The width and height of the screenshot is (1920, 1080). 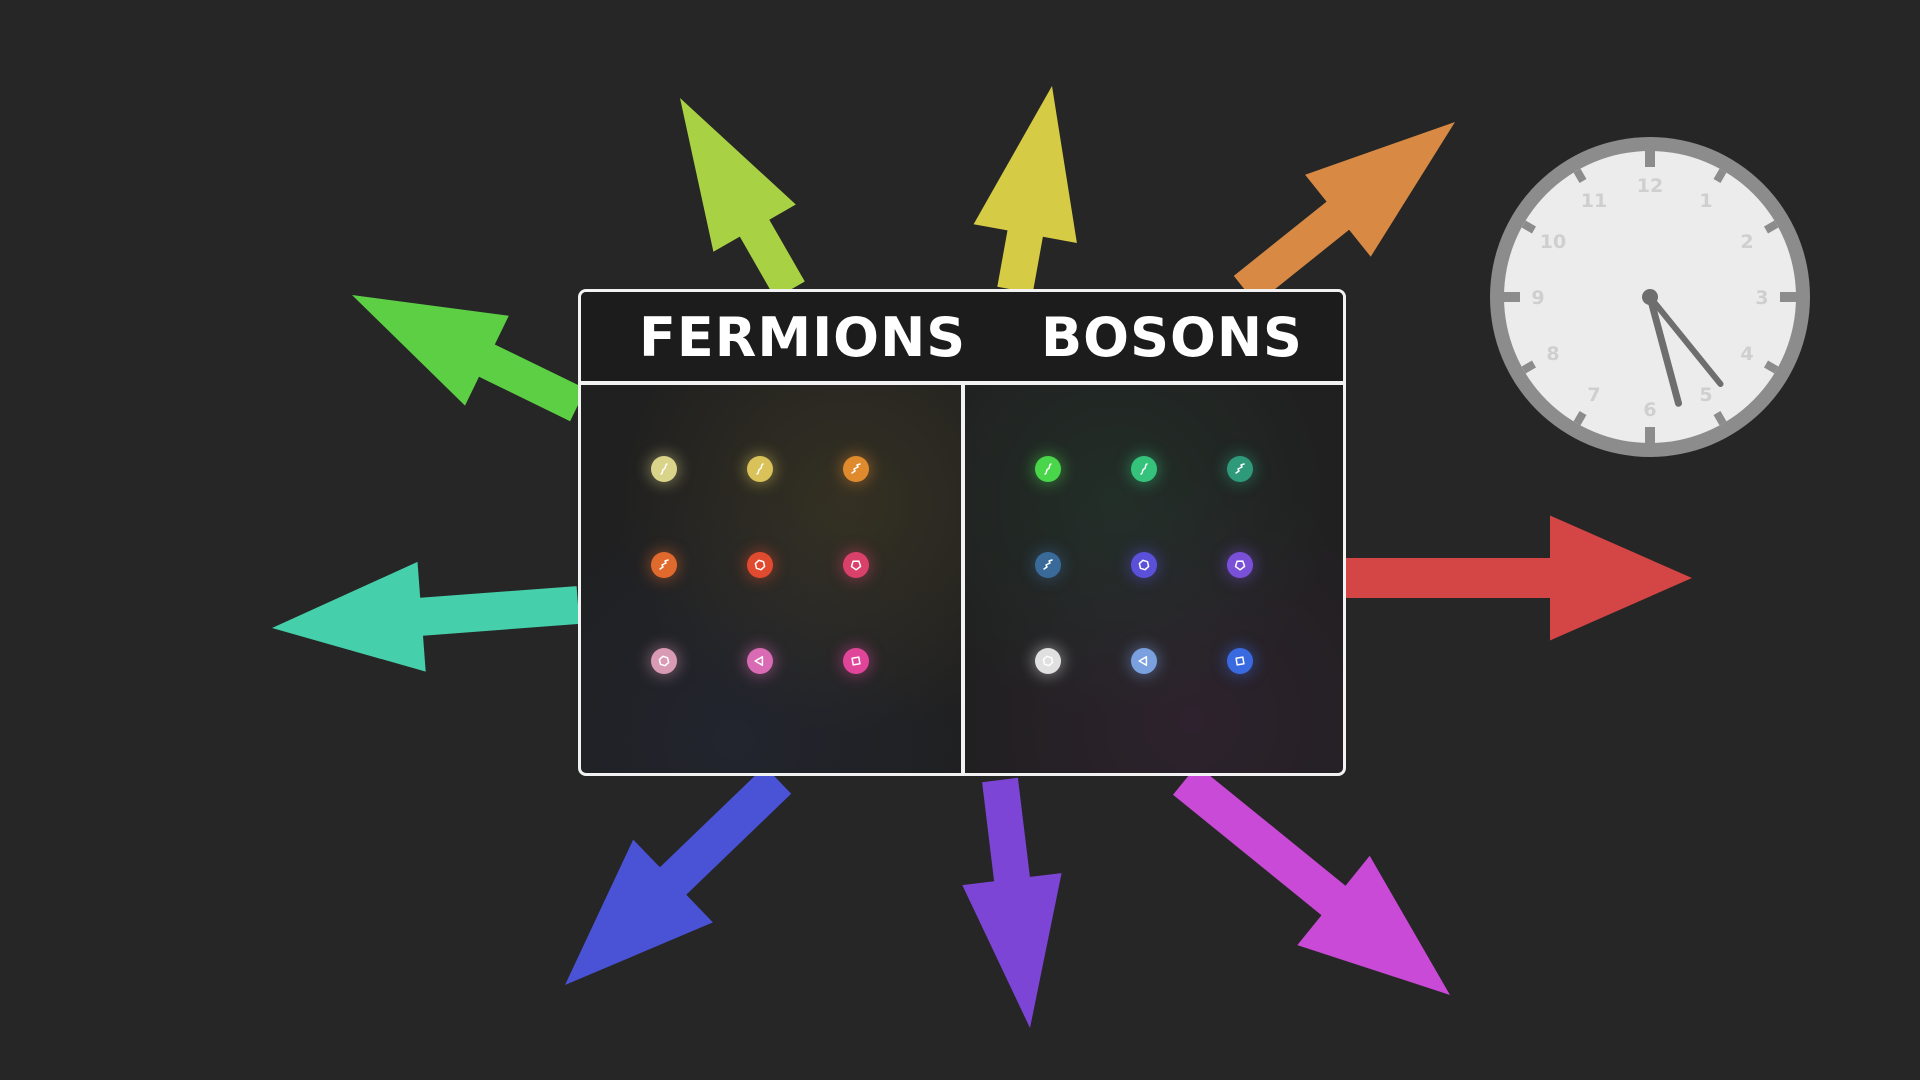 I want to click on arrow-yellow-green, so click(x=742, y=198).